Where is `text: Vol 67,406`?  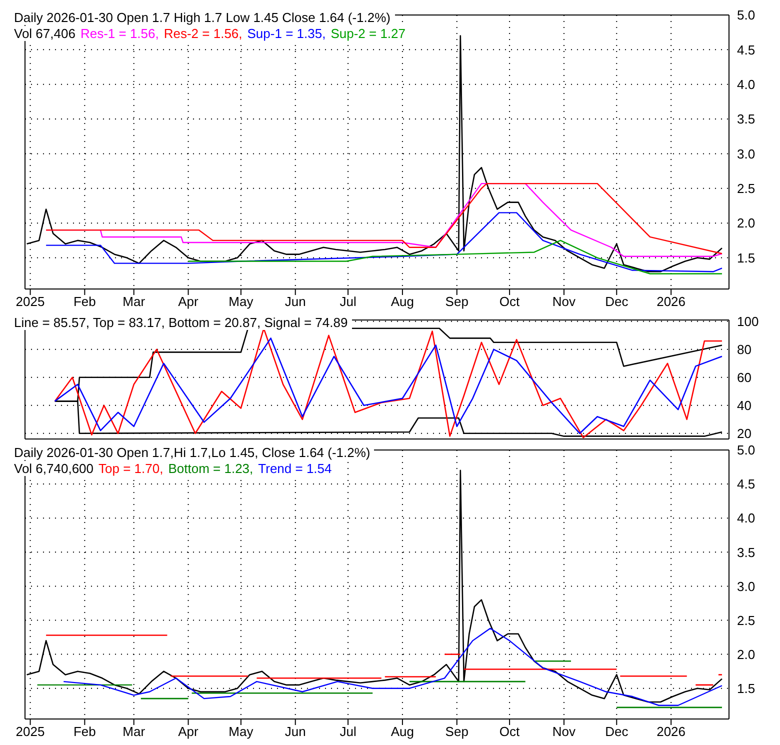
text: Vol 67,406 is located at coordinates (45, 33).